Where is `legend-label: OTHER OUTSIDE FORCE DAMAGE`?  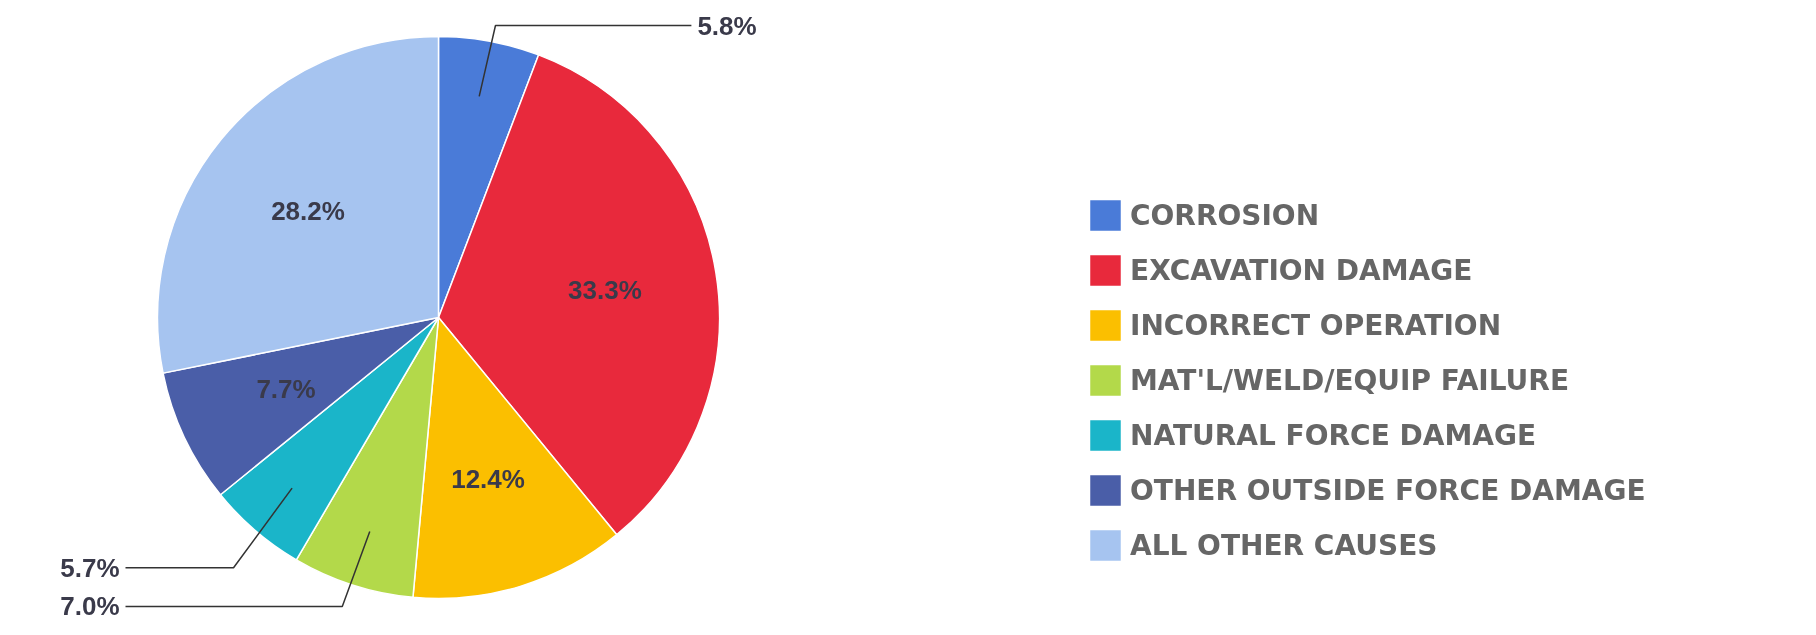 legend-label: OTHER OUTSIDE FORCE DAMAGE is located at coordinates (1388, 490).